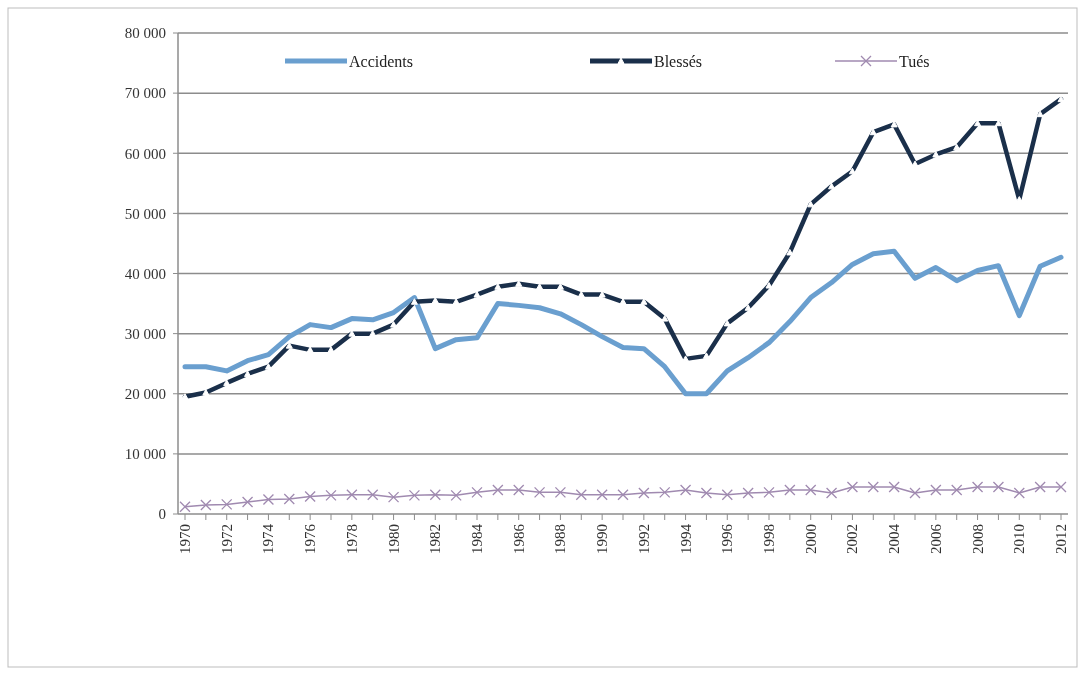 The height and width of the screenshot is (673, 1085). Describe the element at coordinates (685, 538) in the screenshot. I see `x-tick-label: 1994` at that location.